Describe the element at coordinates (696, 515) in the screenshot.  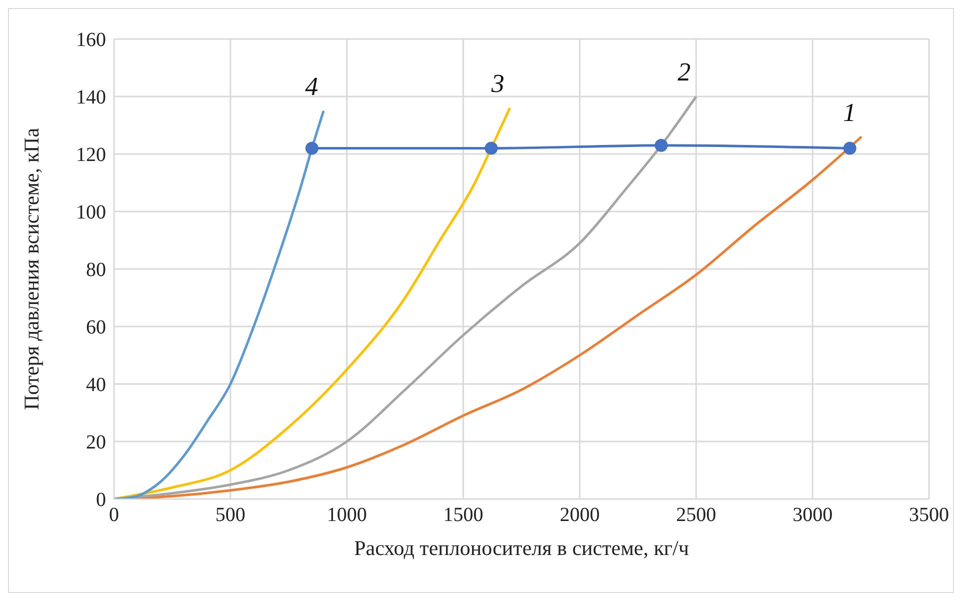
I see `x-tick-label: 2500` at that location.